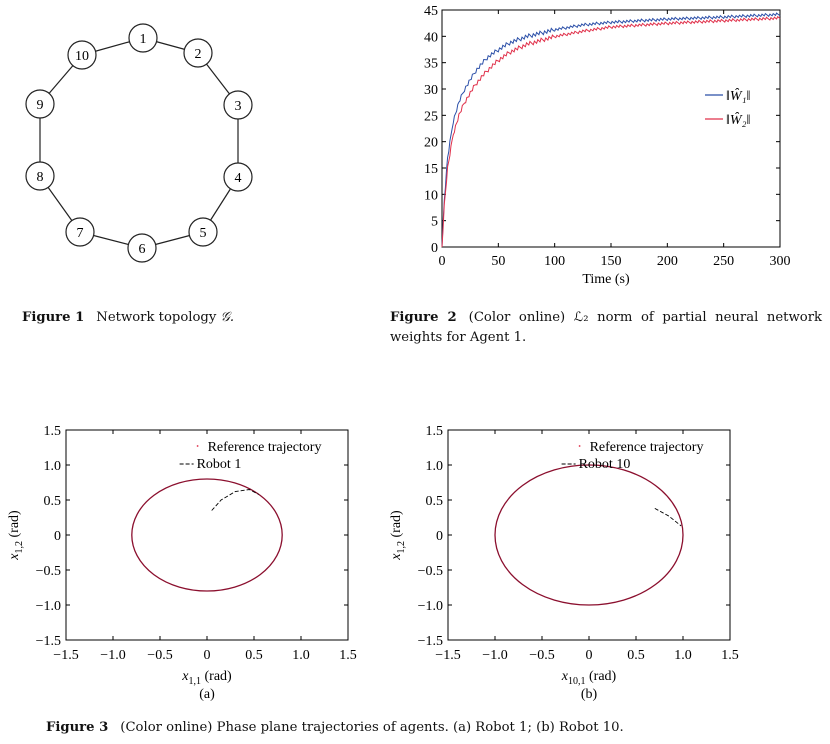  I want to click on y-tick-label: 40, so click(431, 37).